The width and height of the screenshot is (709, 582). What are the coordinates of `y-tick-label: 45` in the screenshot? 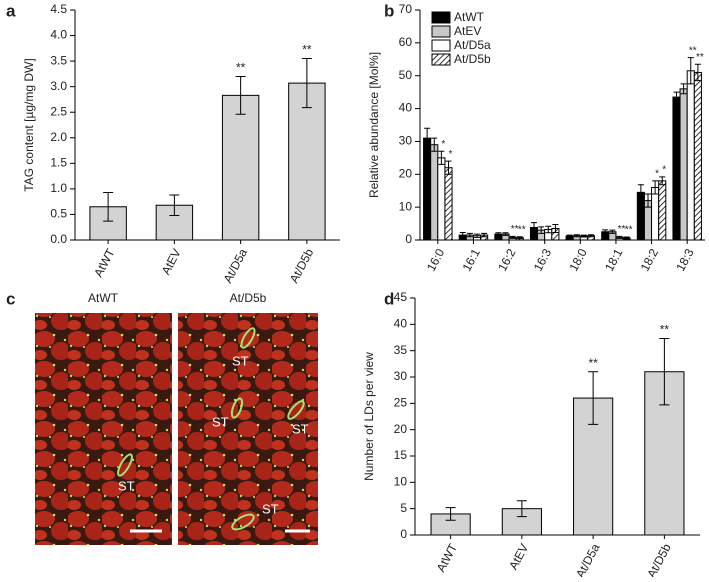 It's located at (401, 297).